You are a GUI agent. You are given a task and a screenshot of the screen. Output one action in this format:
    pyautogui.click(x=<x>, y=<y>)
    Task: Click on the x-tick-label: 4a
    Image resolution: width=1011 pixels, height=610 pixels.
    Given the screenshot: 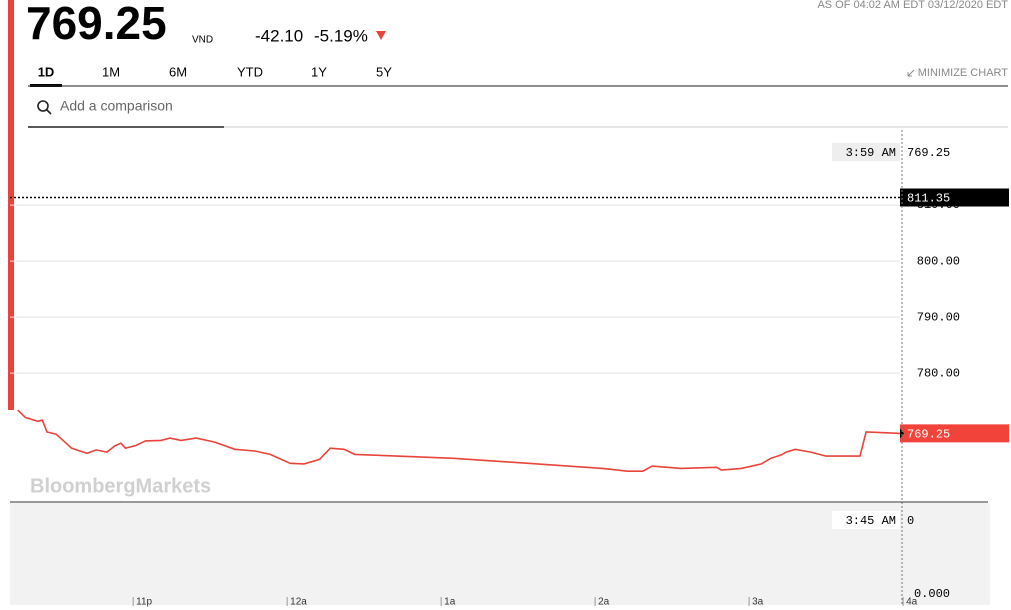 What is the action you would take?
    pyautogui.click(x=912, y=602)
    